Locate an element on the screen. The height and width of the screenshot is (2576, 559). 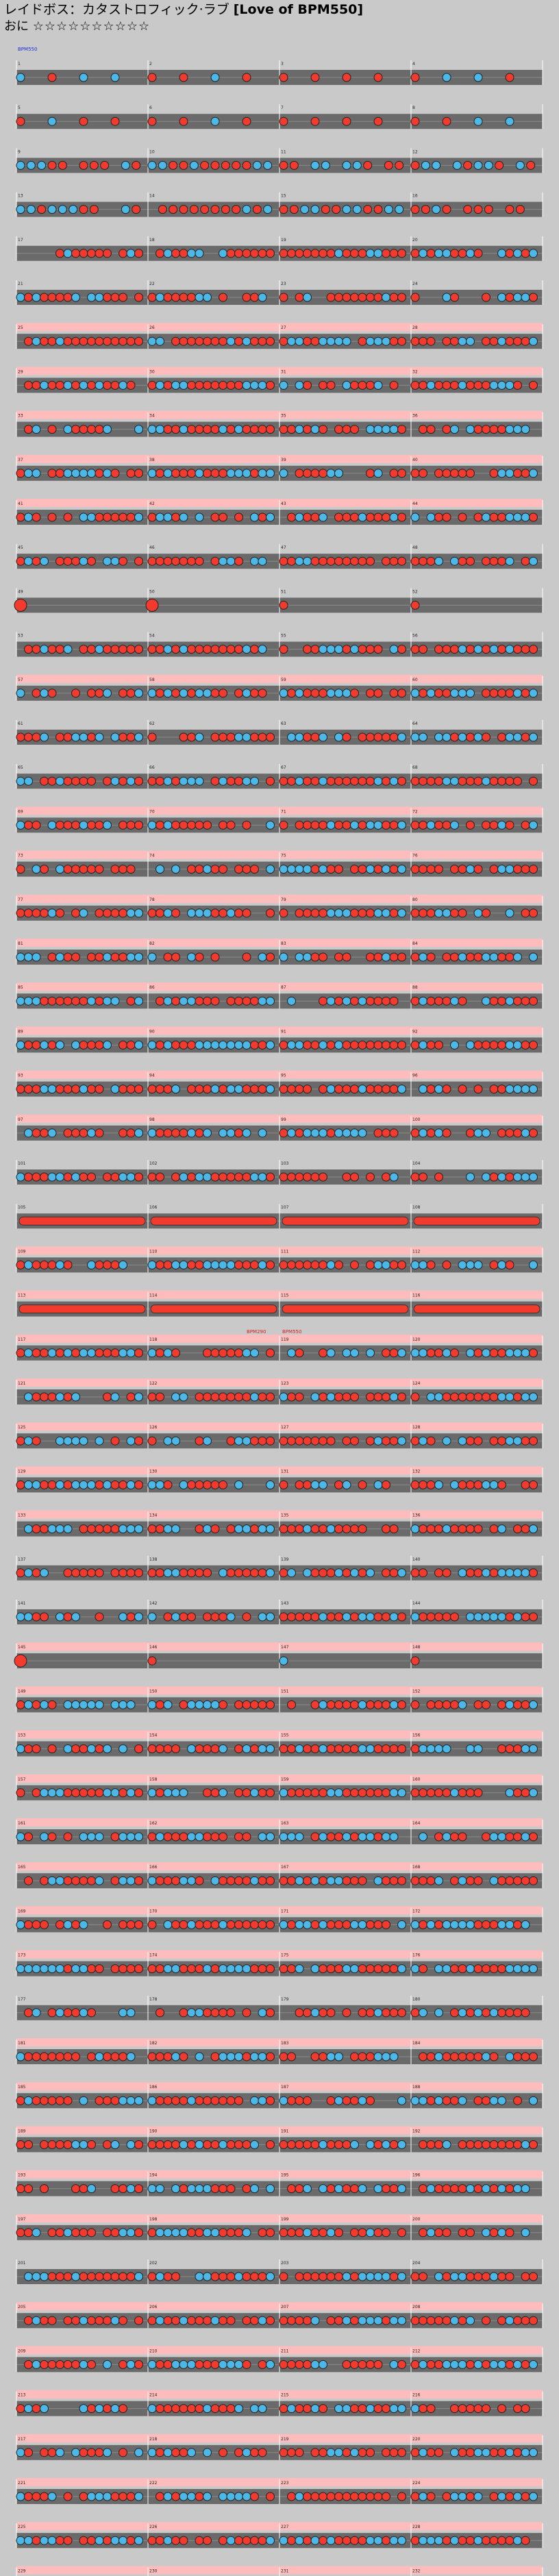
measure-number: 190 is located at coordinates (153, 2131).